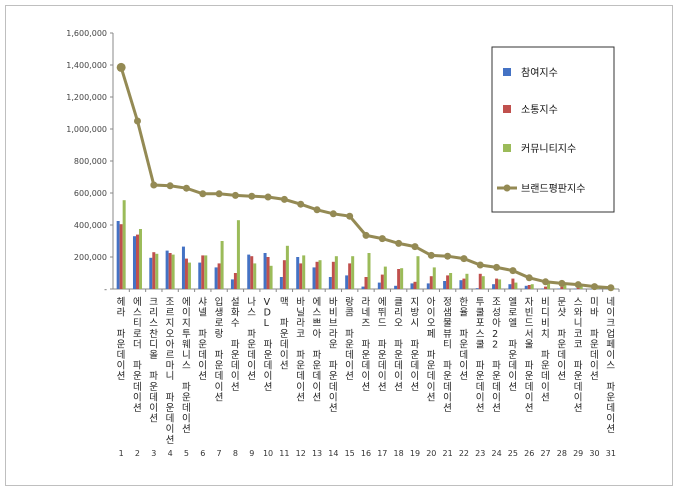 This screenshot has height=493, width=680. What do you see at coordinates (510, 286) in the screenshot?
I see `bar-참여지수-25` at bounding box center [510, 286].